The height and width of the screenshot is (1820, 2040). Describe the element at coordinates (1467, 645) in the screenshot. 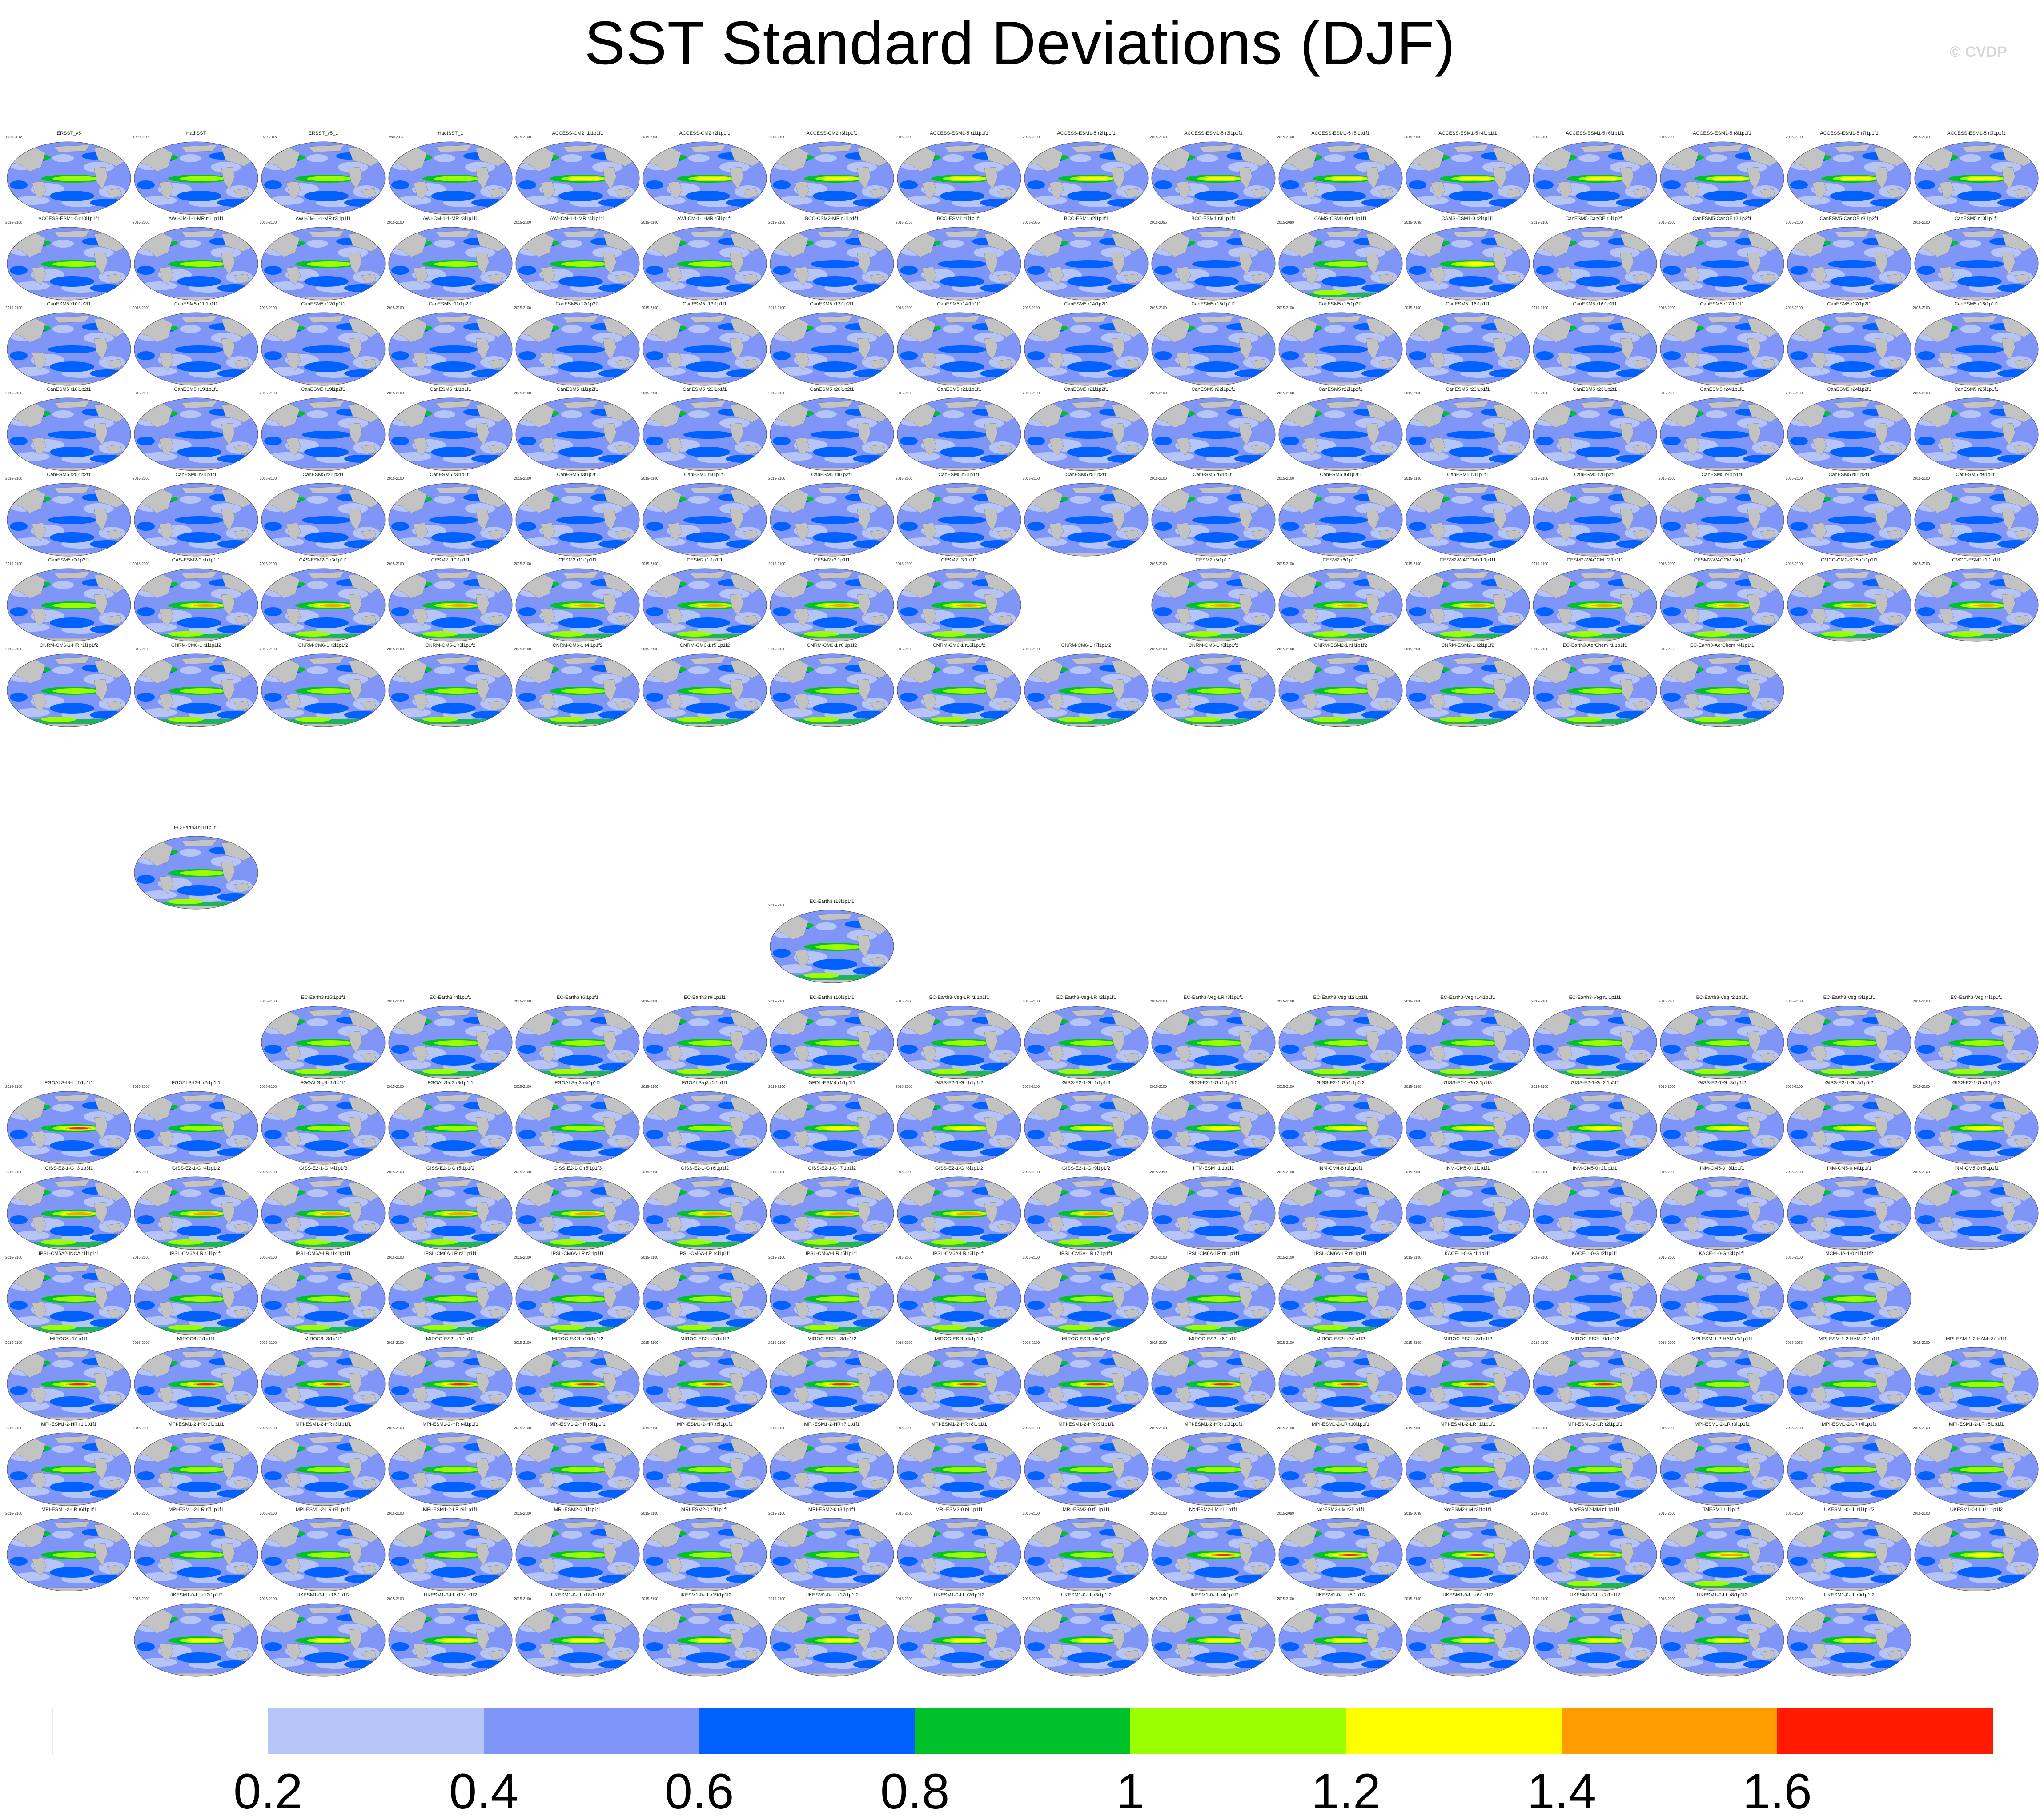

I see `panel-title: CNRM-ESM2-1 r2i1p1f2` at that location.